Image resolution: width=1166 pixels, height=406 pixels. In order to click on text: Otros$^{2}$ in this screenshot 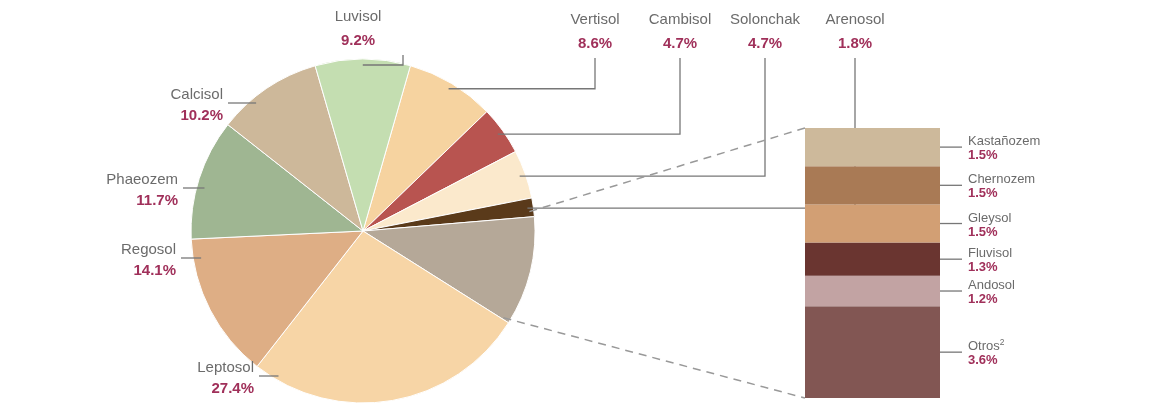, I will do `click(986, 345)`.